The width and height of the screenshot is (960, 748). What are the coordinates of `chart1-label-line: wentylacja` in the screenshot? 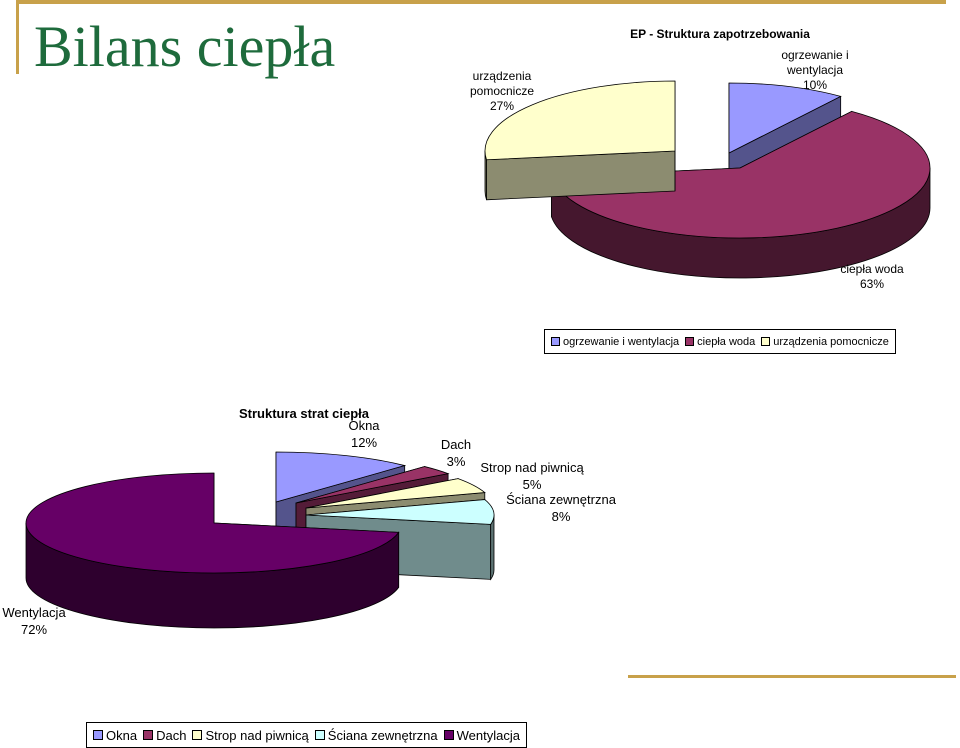 It's located at (814, 70).